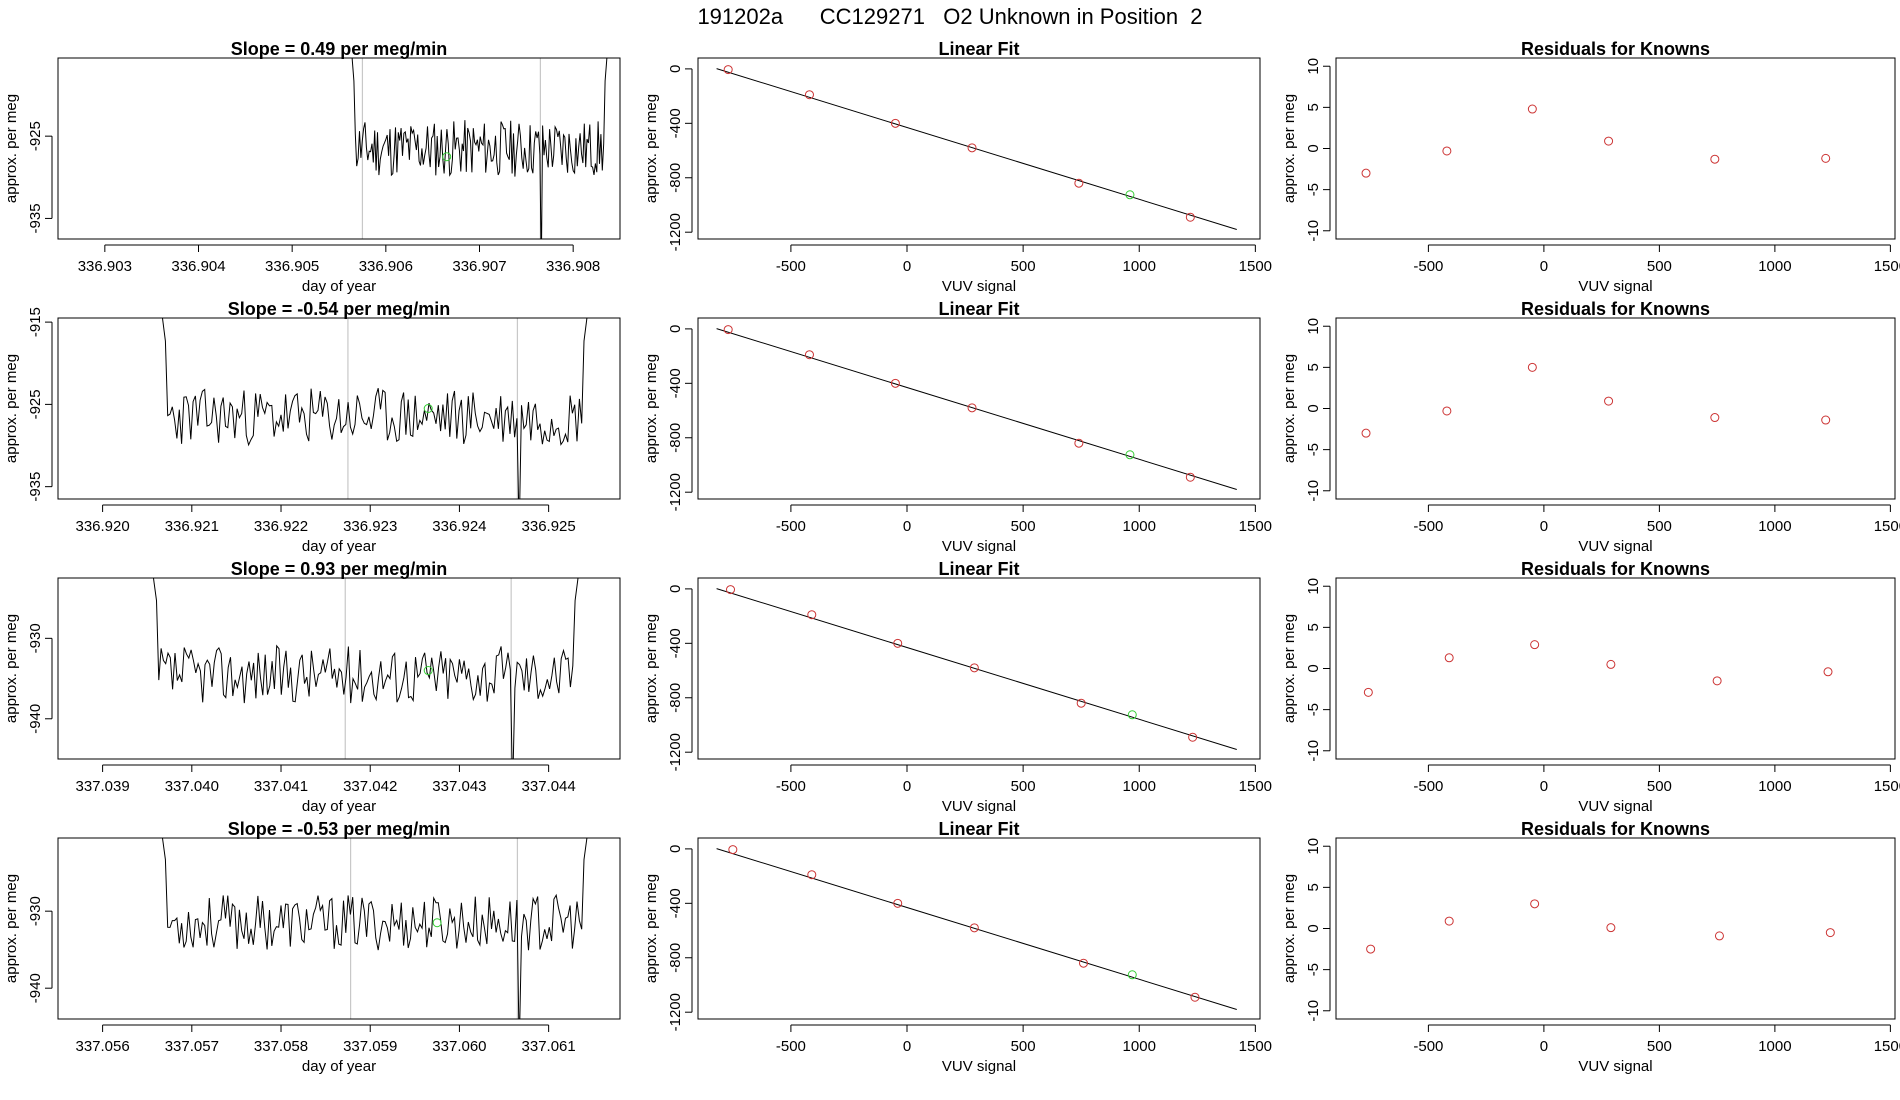 The image size is (1900, 1100). Describe the element at coordinates (370, 786) in the screenshot. I see `x-tick-label: 337.042` at that location.